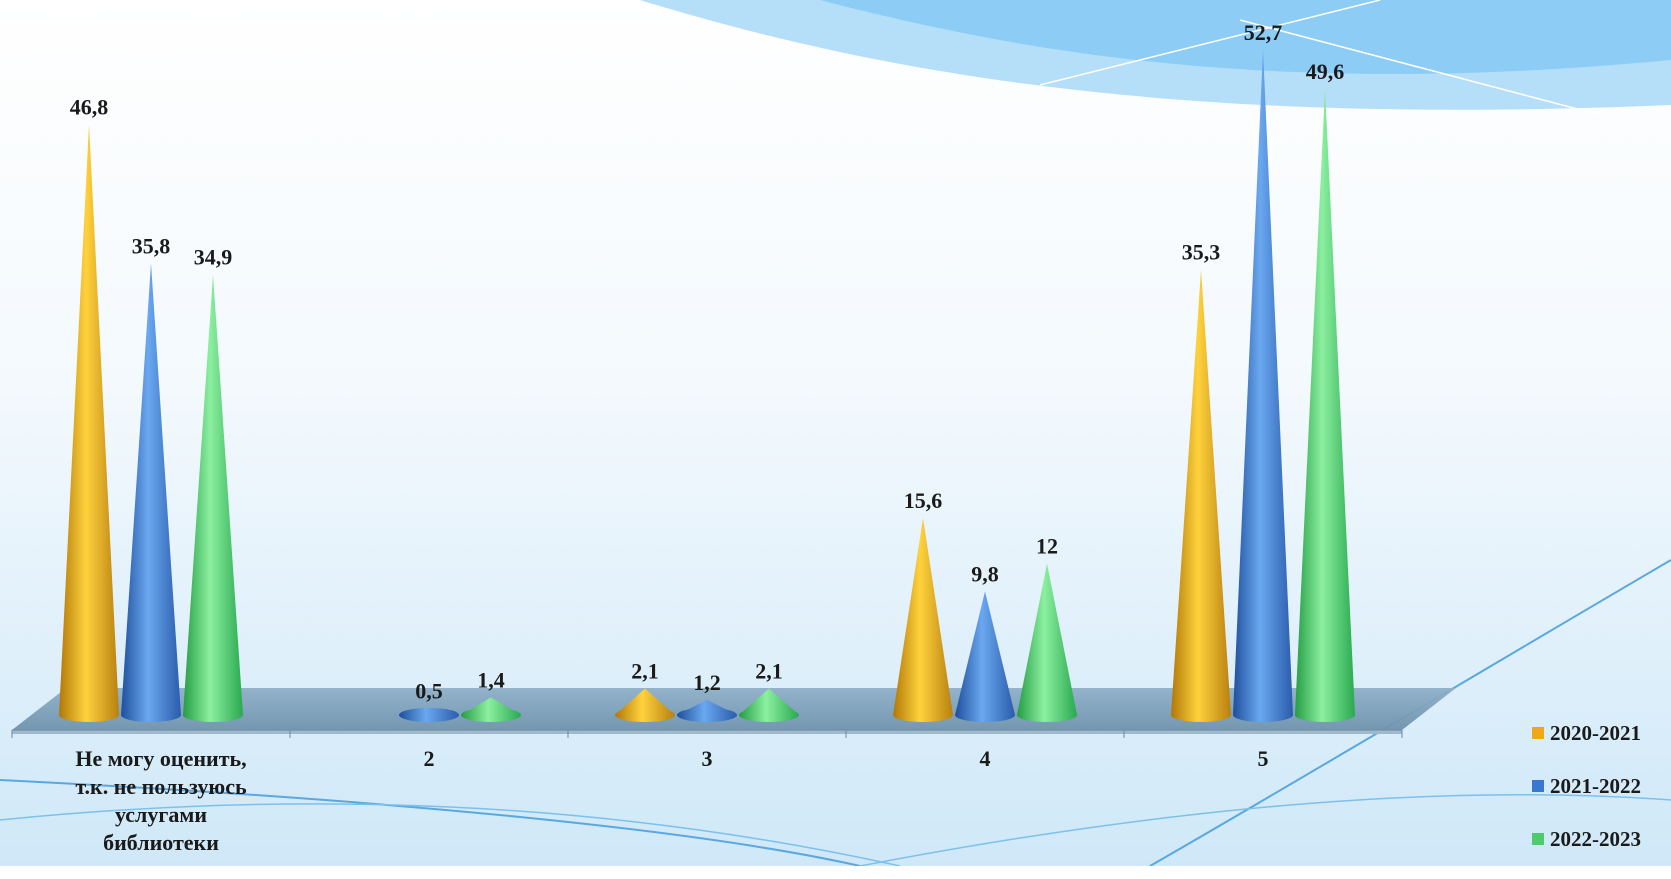 The height and width of the screenshot is (879, 1671). Describe the element at coordinates (1047, 546) in the screenshot. I see `data-label: 12` at that location.